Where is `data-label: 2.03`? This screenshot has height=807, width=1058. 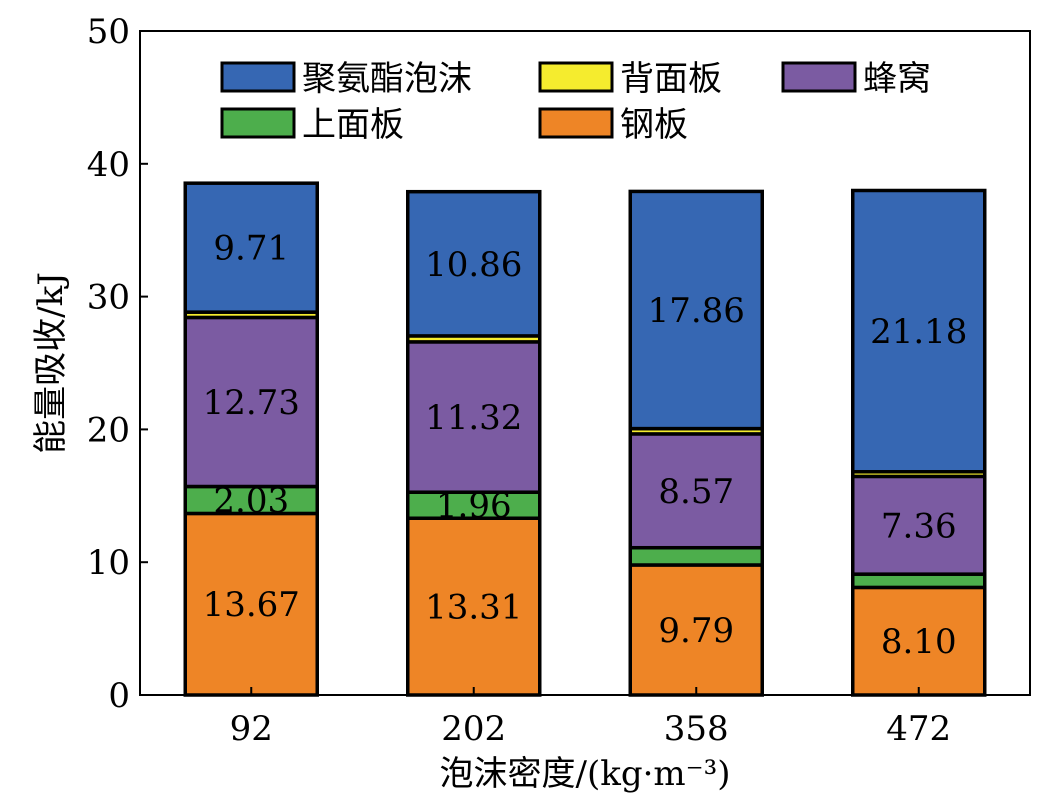
data-label: 2.03 is located at coordinates (251, 501).